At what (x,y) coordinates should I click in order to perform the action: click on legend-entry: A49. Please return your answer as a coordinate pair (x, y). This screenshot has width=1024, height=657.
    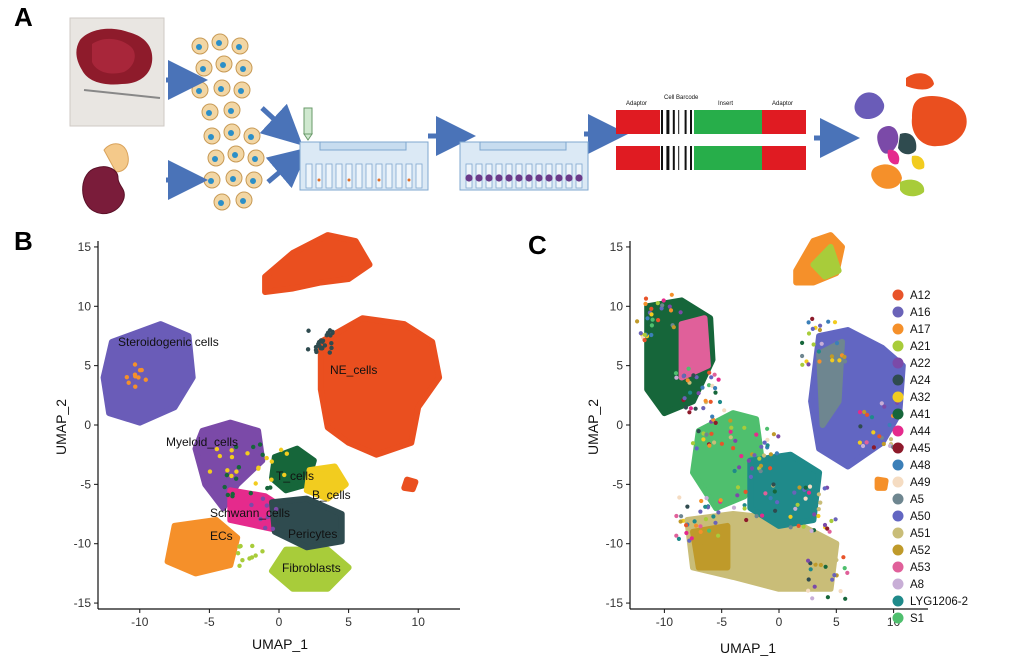
    Looking at the image, I should click on (911, 482).